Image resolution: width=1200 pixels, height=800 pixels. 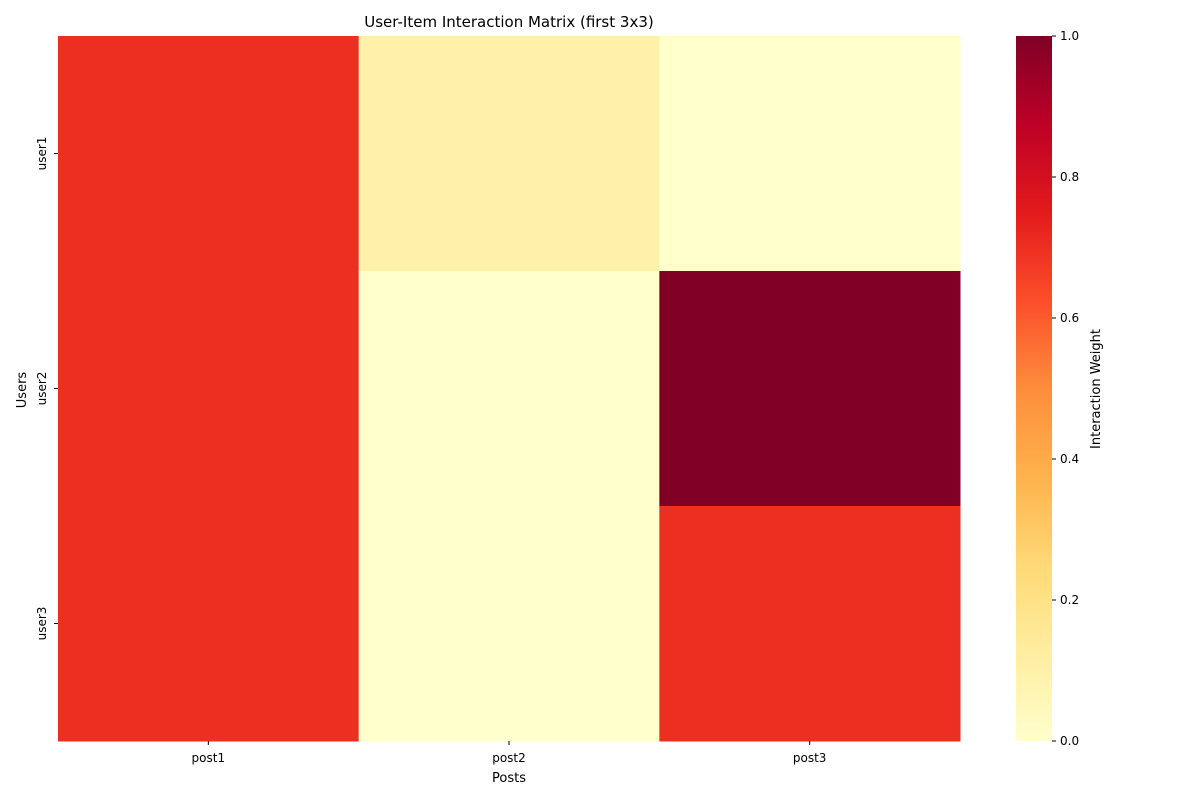 I want to click on heatmap-cell-user3-post3, so click(x=810, y=624).